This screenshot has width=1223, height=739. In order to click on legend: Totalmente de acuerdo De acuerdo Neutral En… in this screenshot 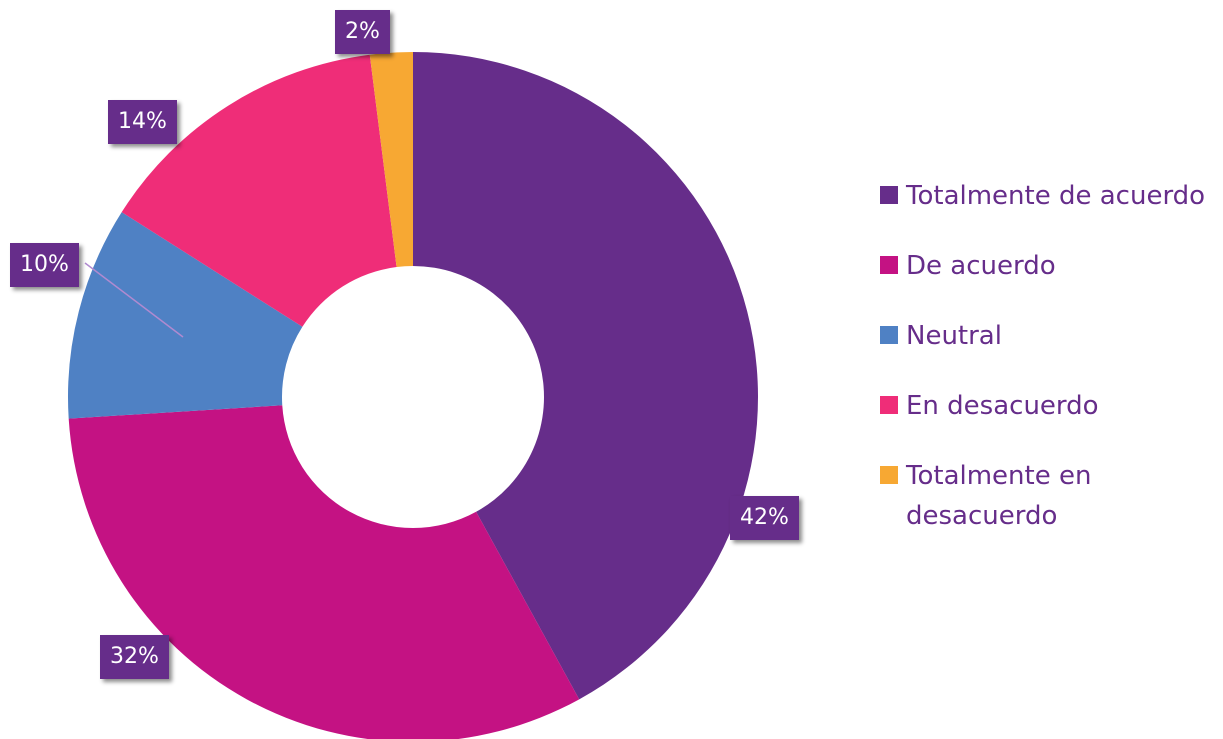, I will do `click(1051, 371)`.